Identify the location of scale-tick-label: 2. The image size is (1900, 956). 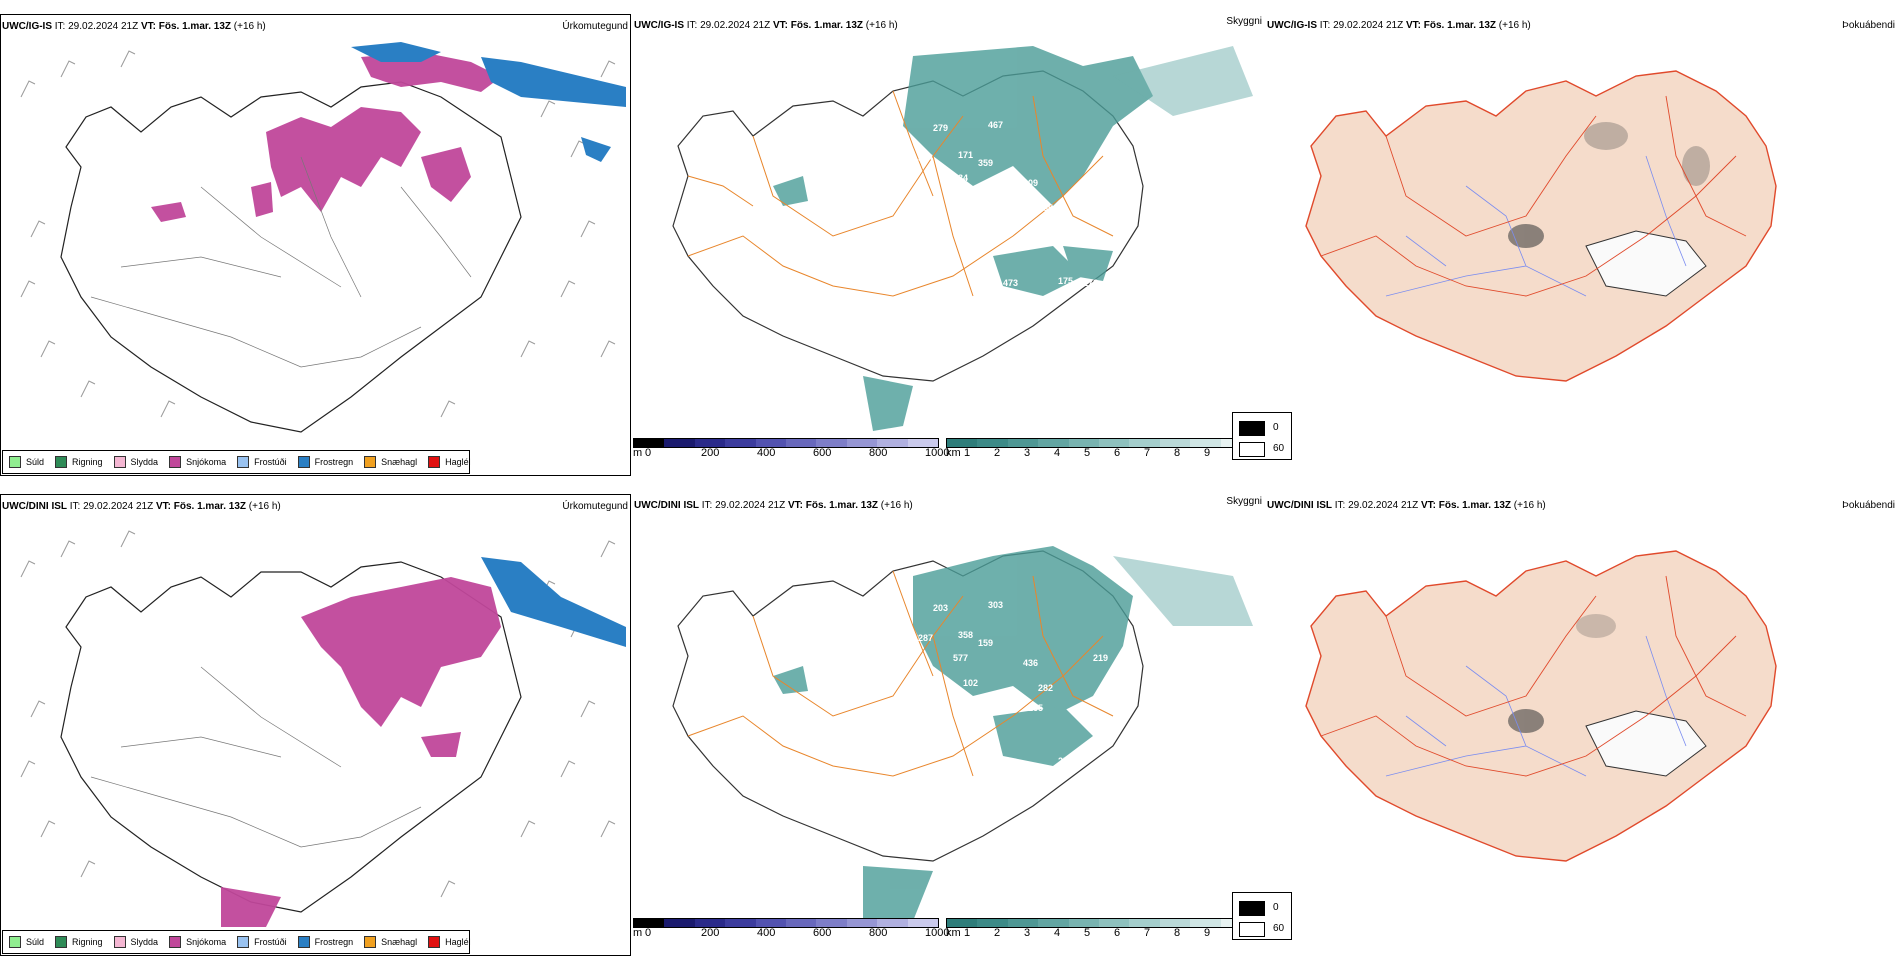
(997, 453).